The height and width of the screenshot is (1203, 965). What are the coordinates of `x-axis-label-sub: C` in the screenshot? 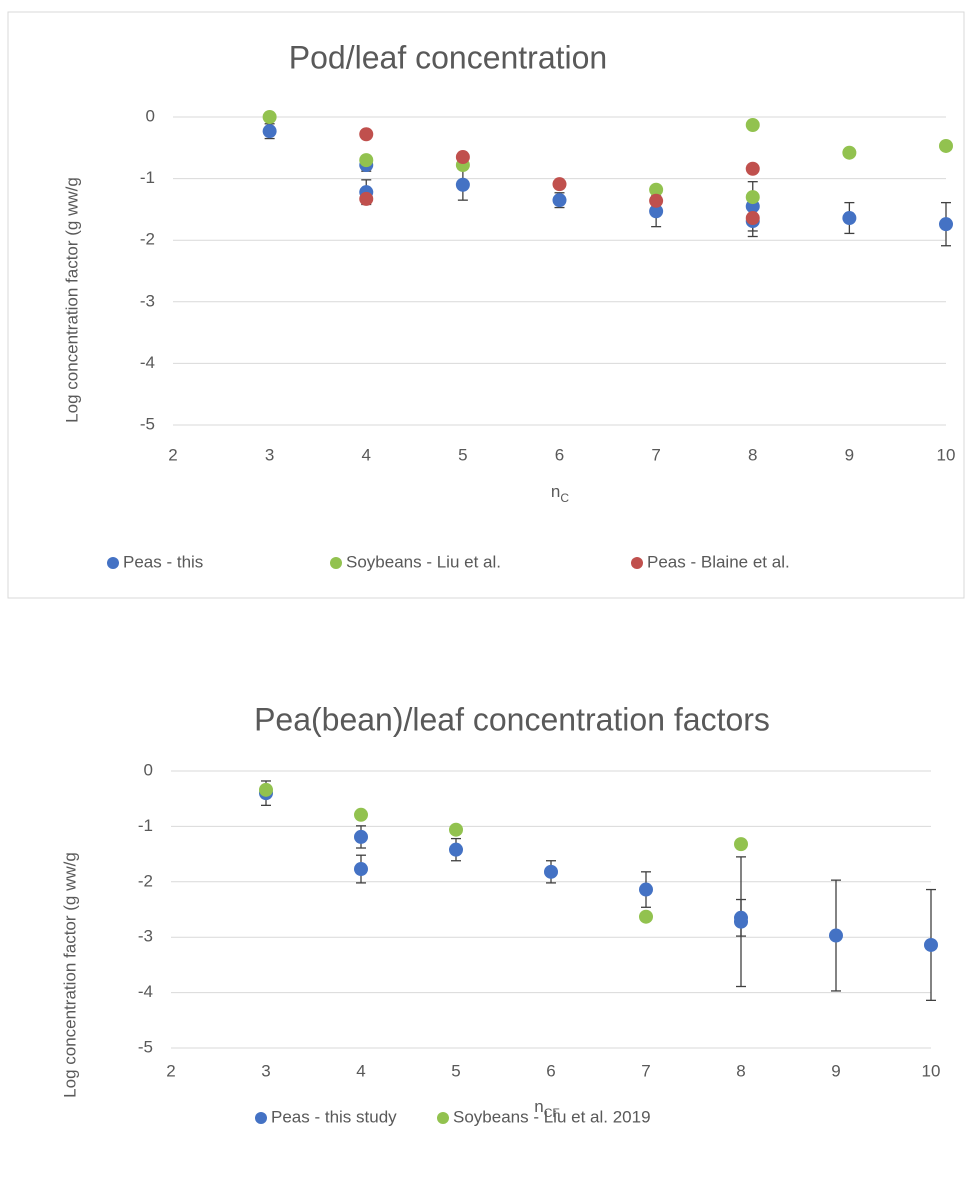 It's located at (564, 498).